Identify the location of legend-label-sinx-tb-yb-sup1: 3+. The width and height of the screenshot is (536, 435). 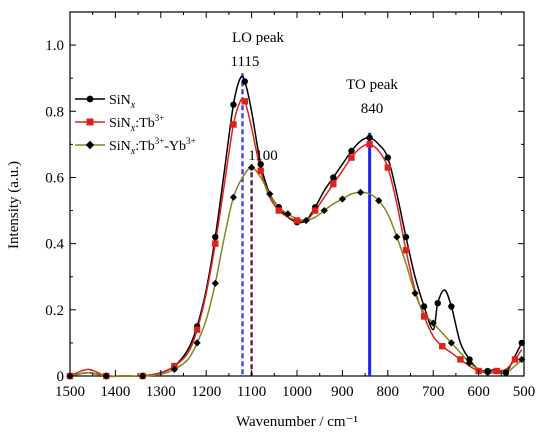
(160, 141).